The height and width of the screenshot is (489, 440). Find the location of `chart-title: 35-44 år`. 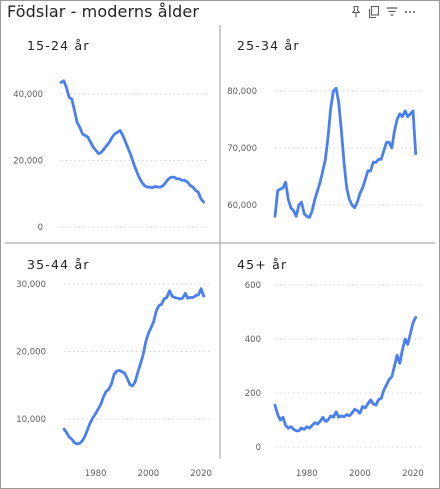

chart-title: 35-44 år is located at coordinates (58, 264).